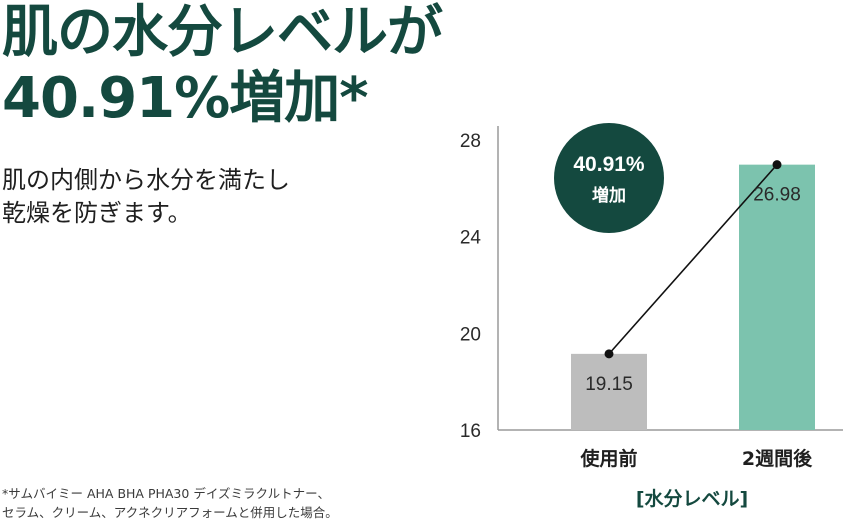 This screenshot has height=526, width=843. What do you see at coordinates (182, 197) in the screenshot?
I see `subcopy: 肌の内側から水分を満たし 乾燥を防ぎます。` at bounding box center [182, 197].